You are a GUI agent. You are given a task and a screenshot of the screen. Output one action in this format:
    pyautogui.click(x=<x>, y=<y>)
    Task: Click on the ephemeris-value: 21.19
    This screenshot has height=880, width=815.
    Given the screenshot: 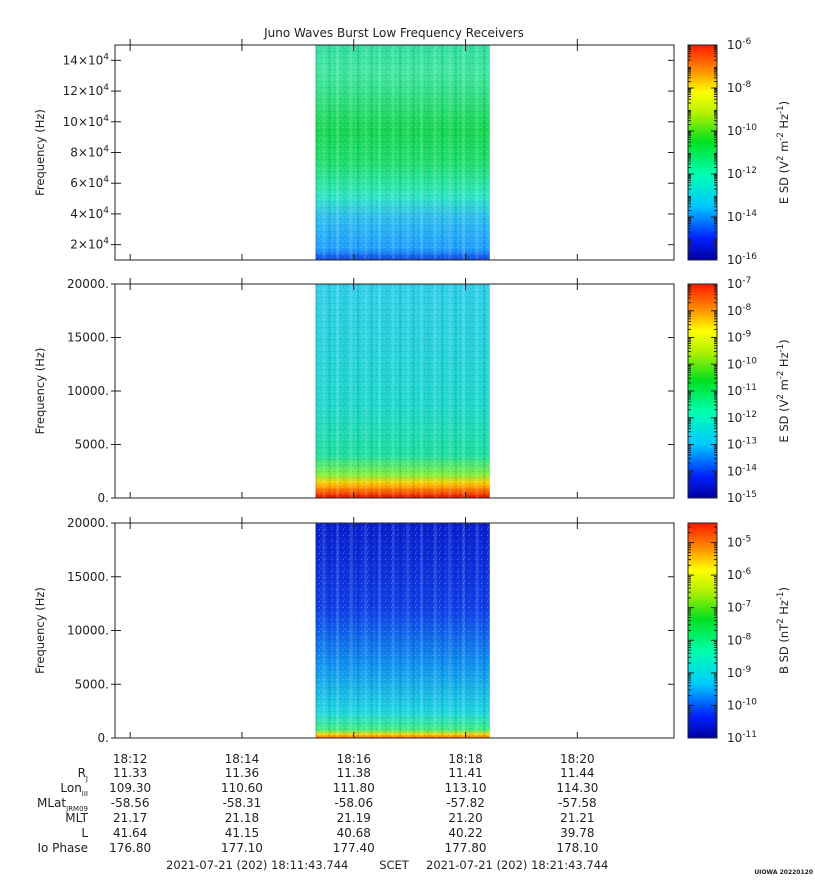 What is the action you would take?
    pyautogui.click(x=354, y=818)
    